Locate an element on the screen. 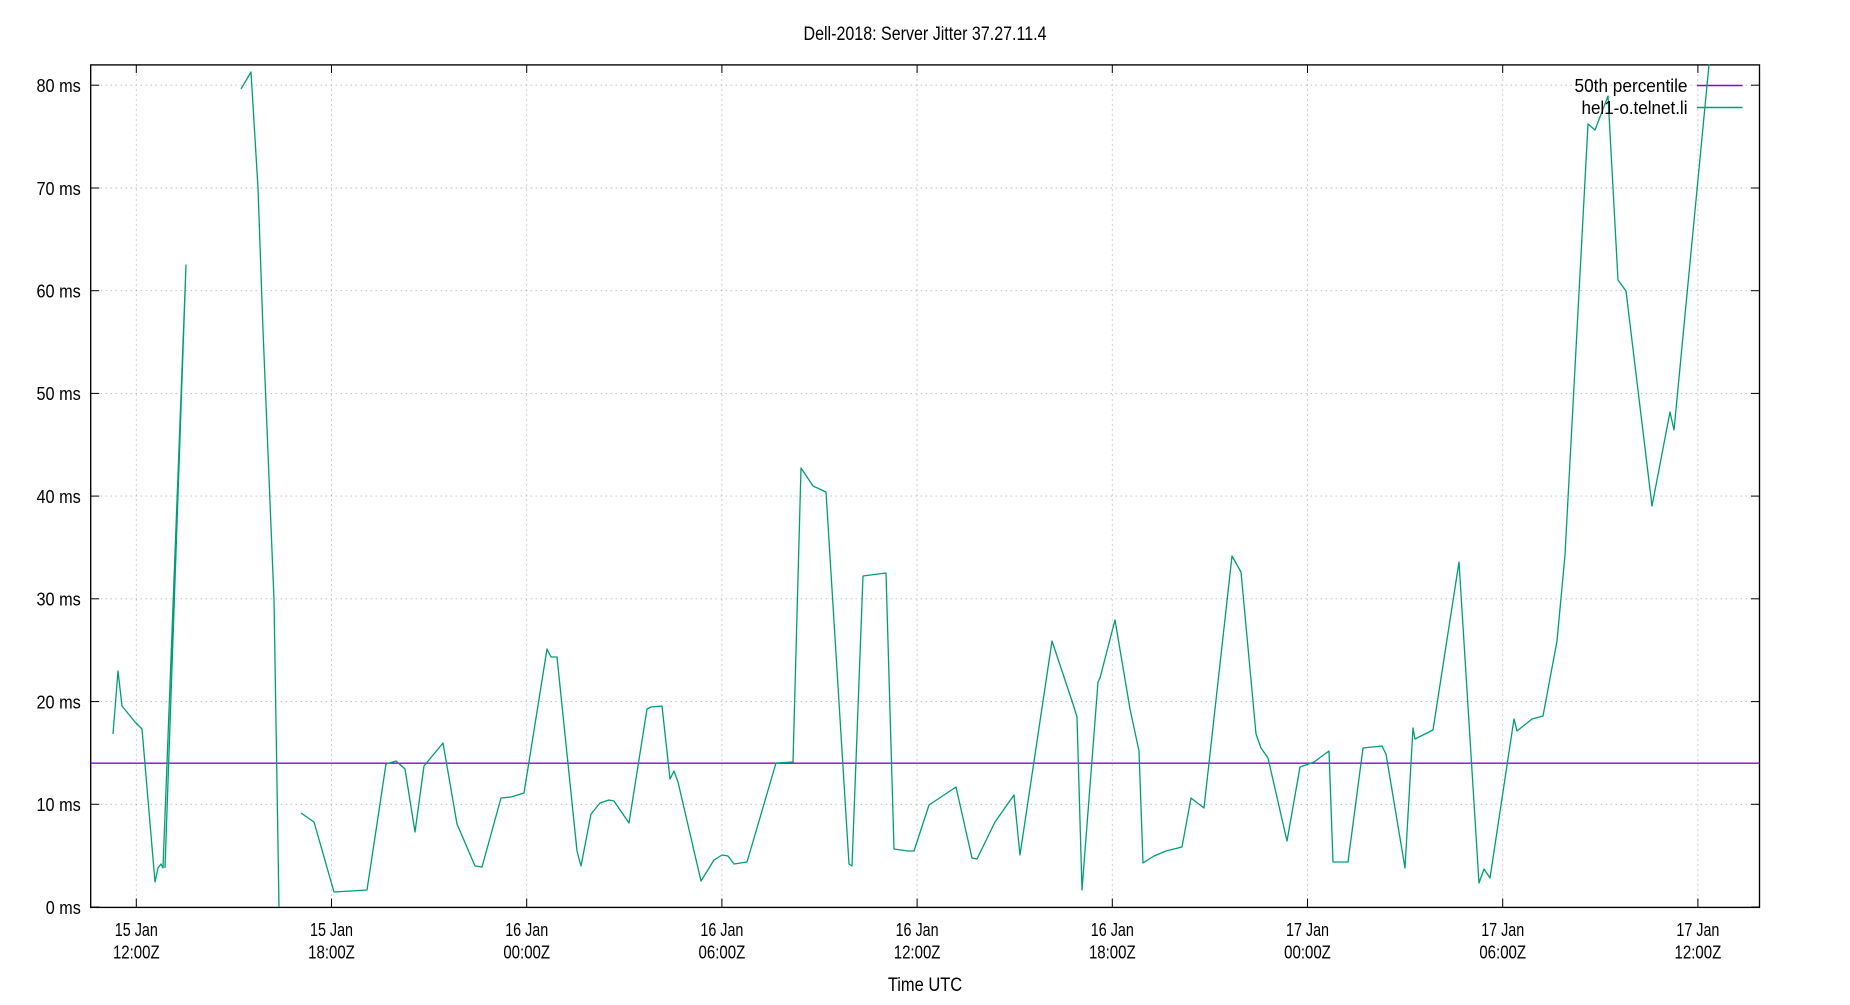  svg-text: 20 ms is located at coordinates (59, 701).